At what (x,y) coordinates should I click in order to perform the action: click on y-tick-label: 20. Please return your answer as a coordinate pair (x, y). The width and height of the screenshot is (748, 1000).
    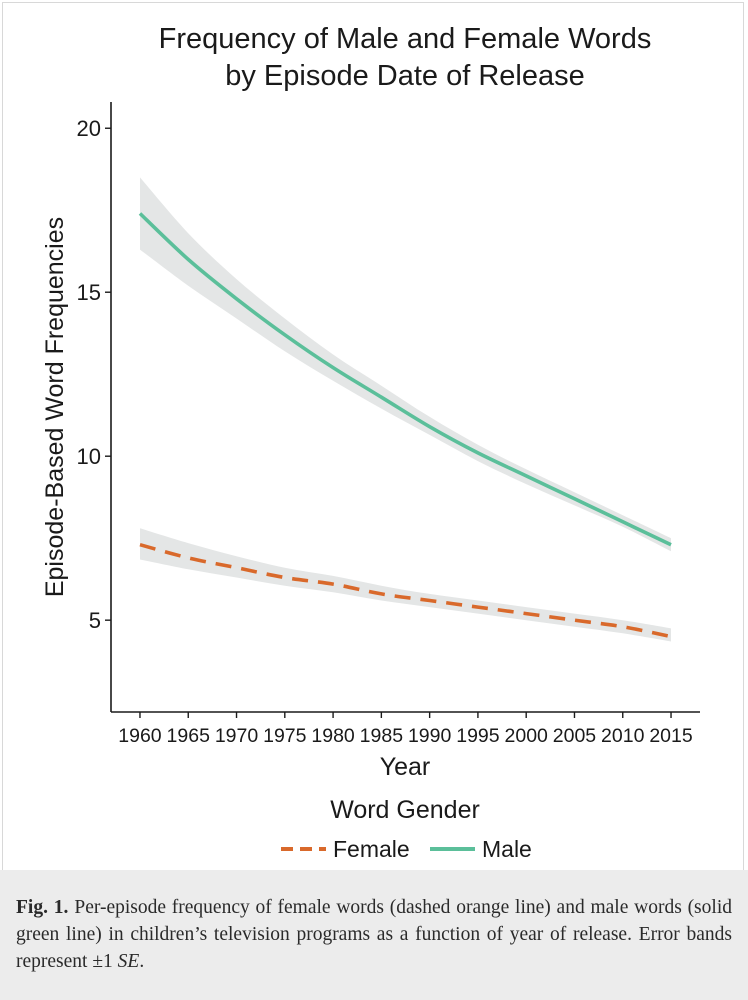
    Looking at the image, I should click on (89, 128).